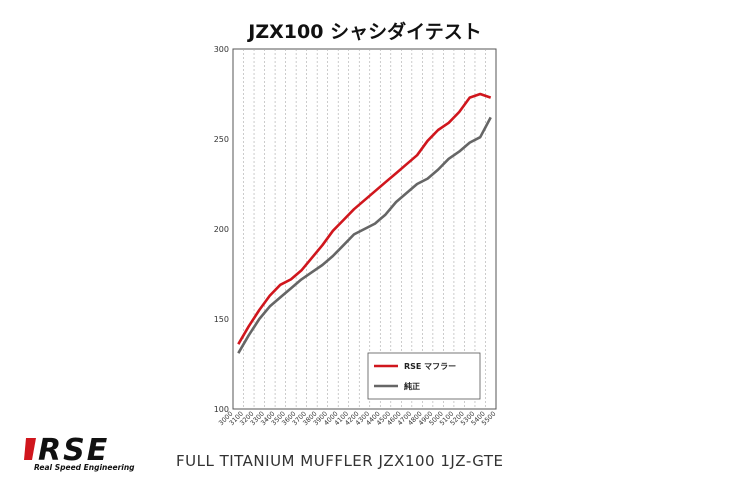 The width and height of the screenshot is (730, 487). What do you see at coordinates (430, 366) in the screenshot?
I see `legend-label-0: RSE マフラー` at bounding box center [430, 366].